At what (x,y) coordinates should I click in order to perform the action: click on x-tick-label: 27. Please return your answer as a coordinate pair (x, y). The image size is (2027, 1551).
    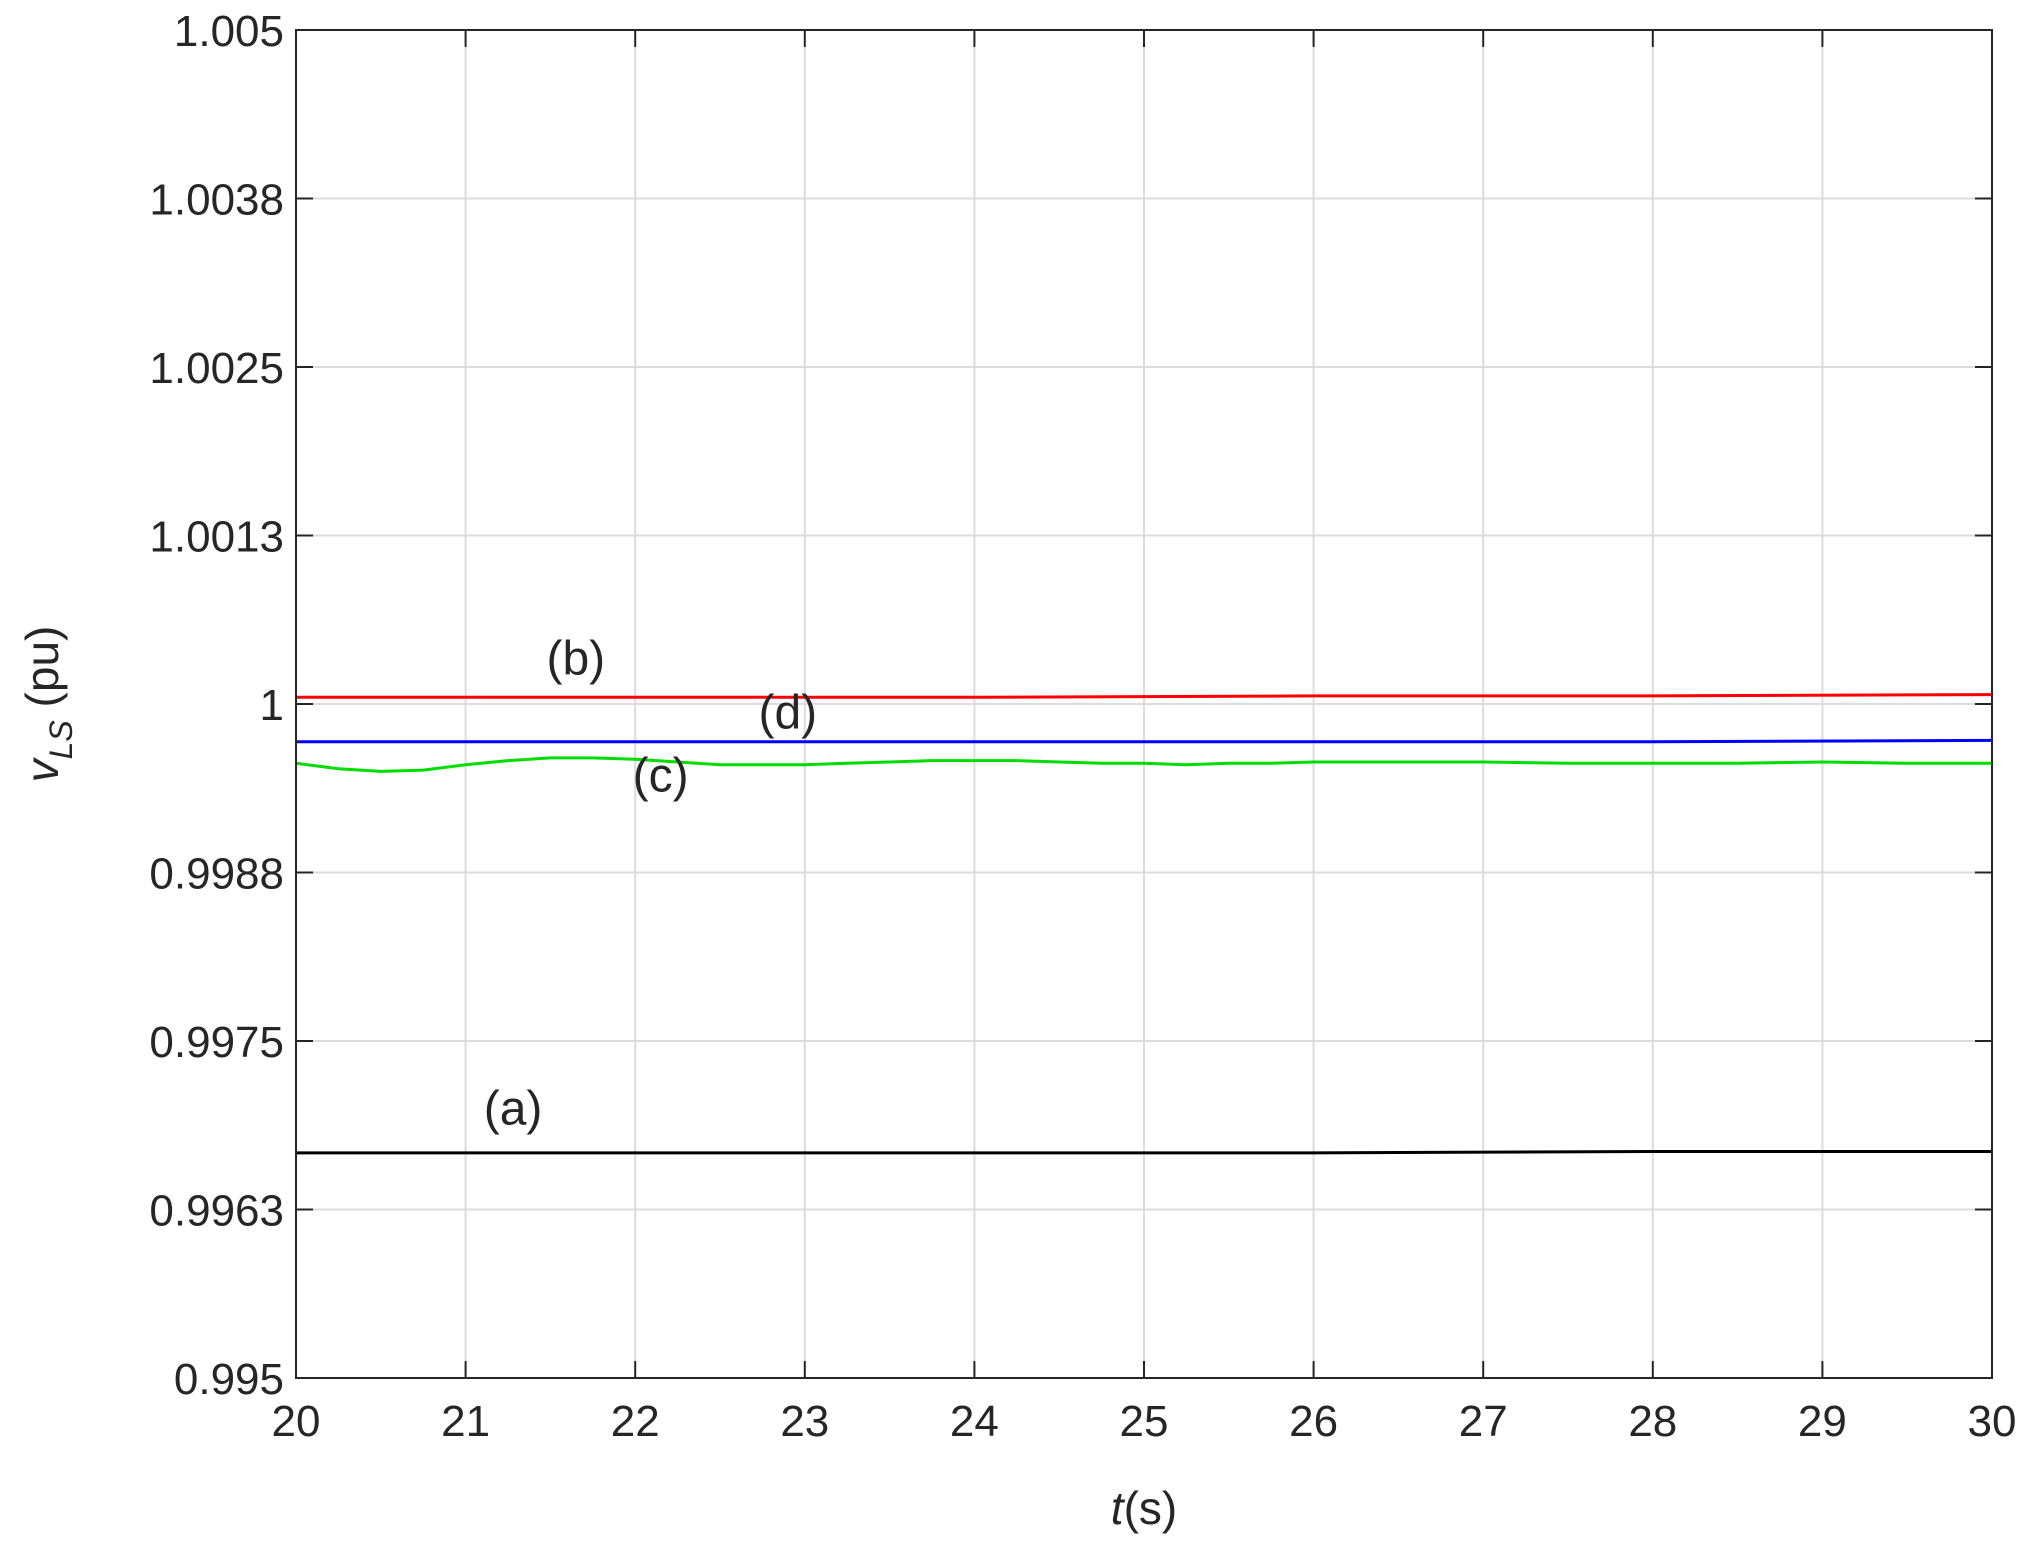
    Looking at the image, I should click on (1483, 1421).